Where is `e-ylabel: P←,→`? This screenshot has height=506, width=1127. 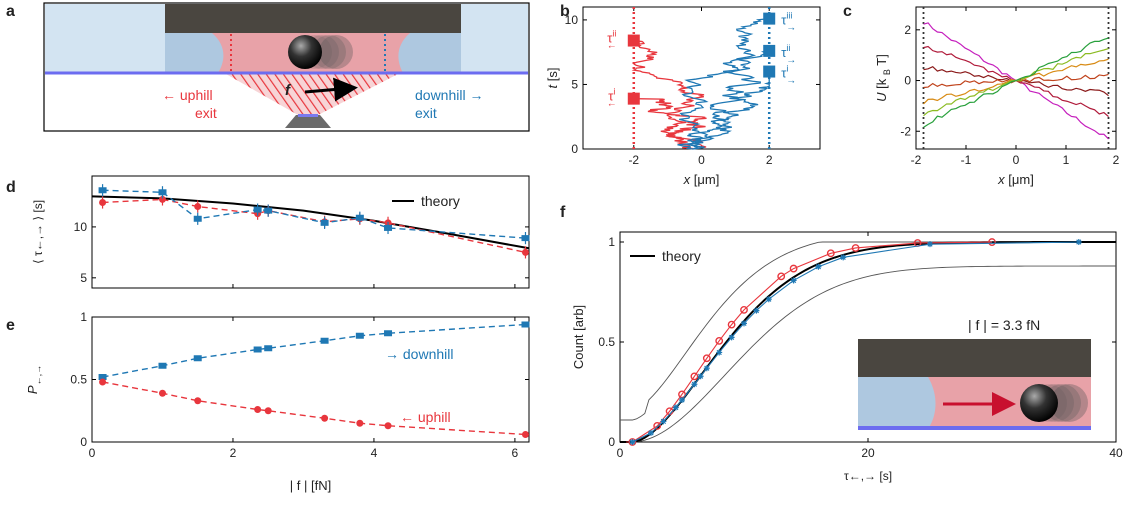
e-ylabel: P←,→ is located at coordinates (34, 379).